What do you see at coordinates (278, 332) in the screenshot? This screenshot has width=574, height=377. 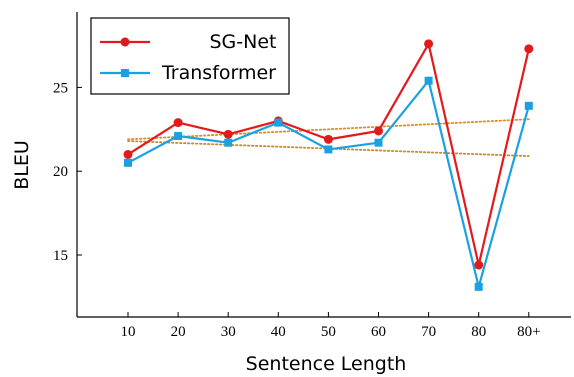 I see `x-tick-label-40: 40` at bounding box center [278, 332].